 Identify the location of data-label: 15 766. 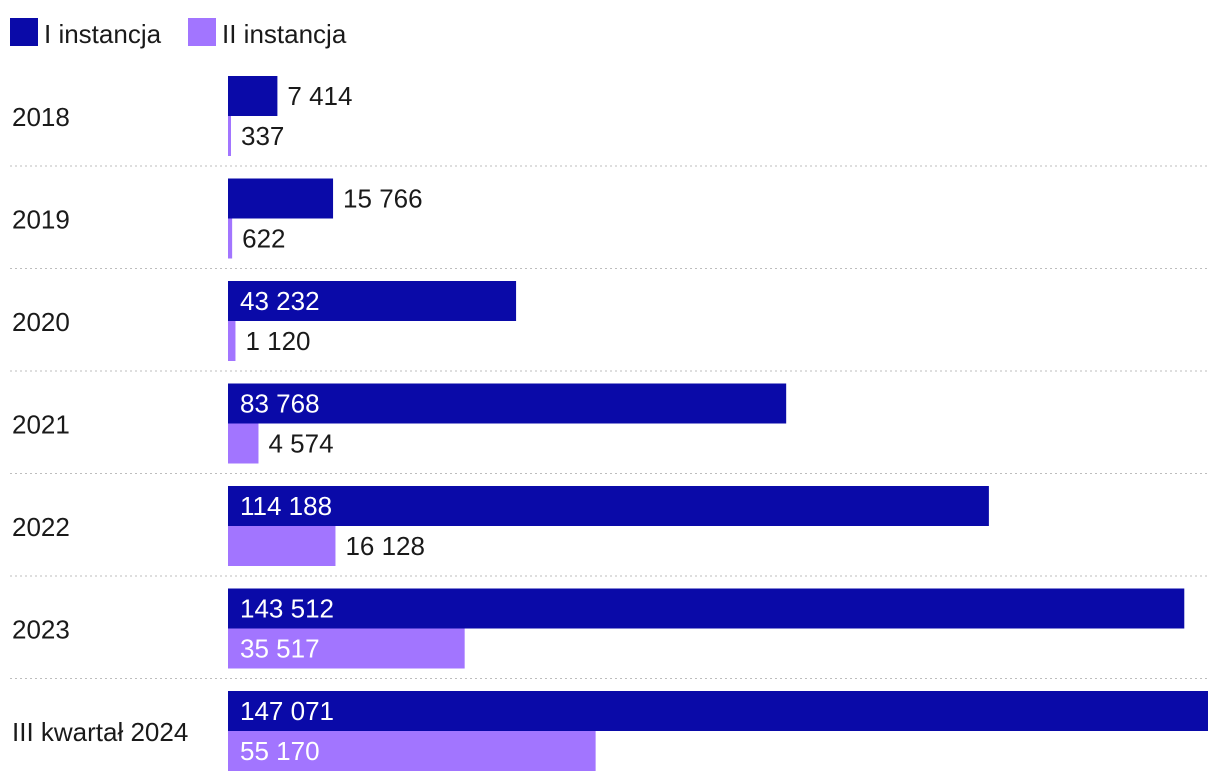
(383, 199).